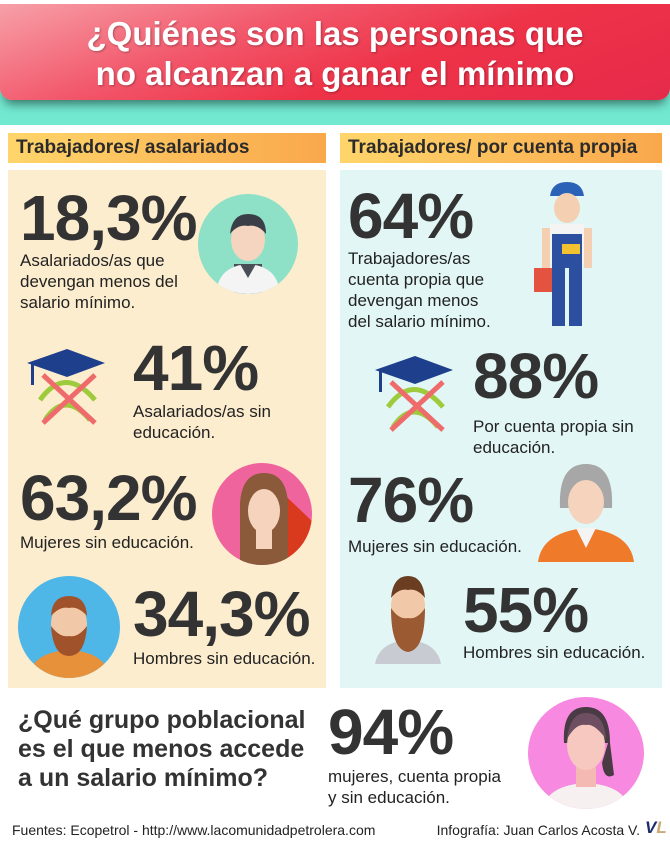  Describe the element at coordinates (553, 437) in the screenshot. I see `stat-desc: Por cuenta propia sin educación.` at that location.